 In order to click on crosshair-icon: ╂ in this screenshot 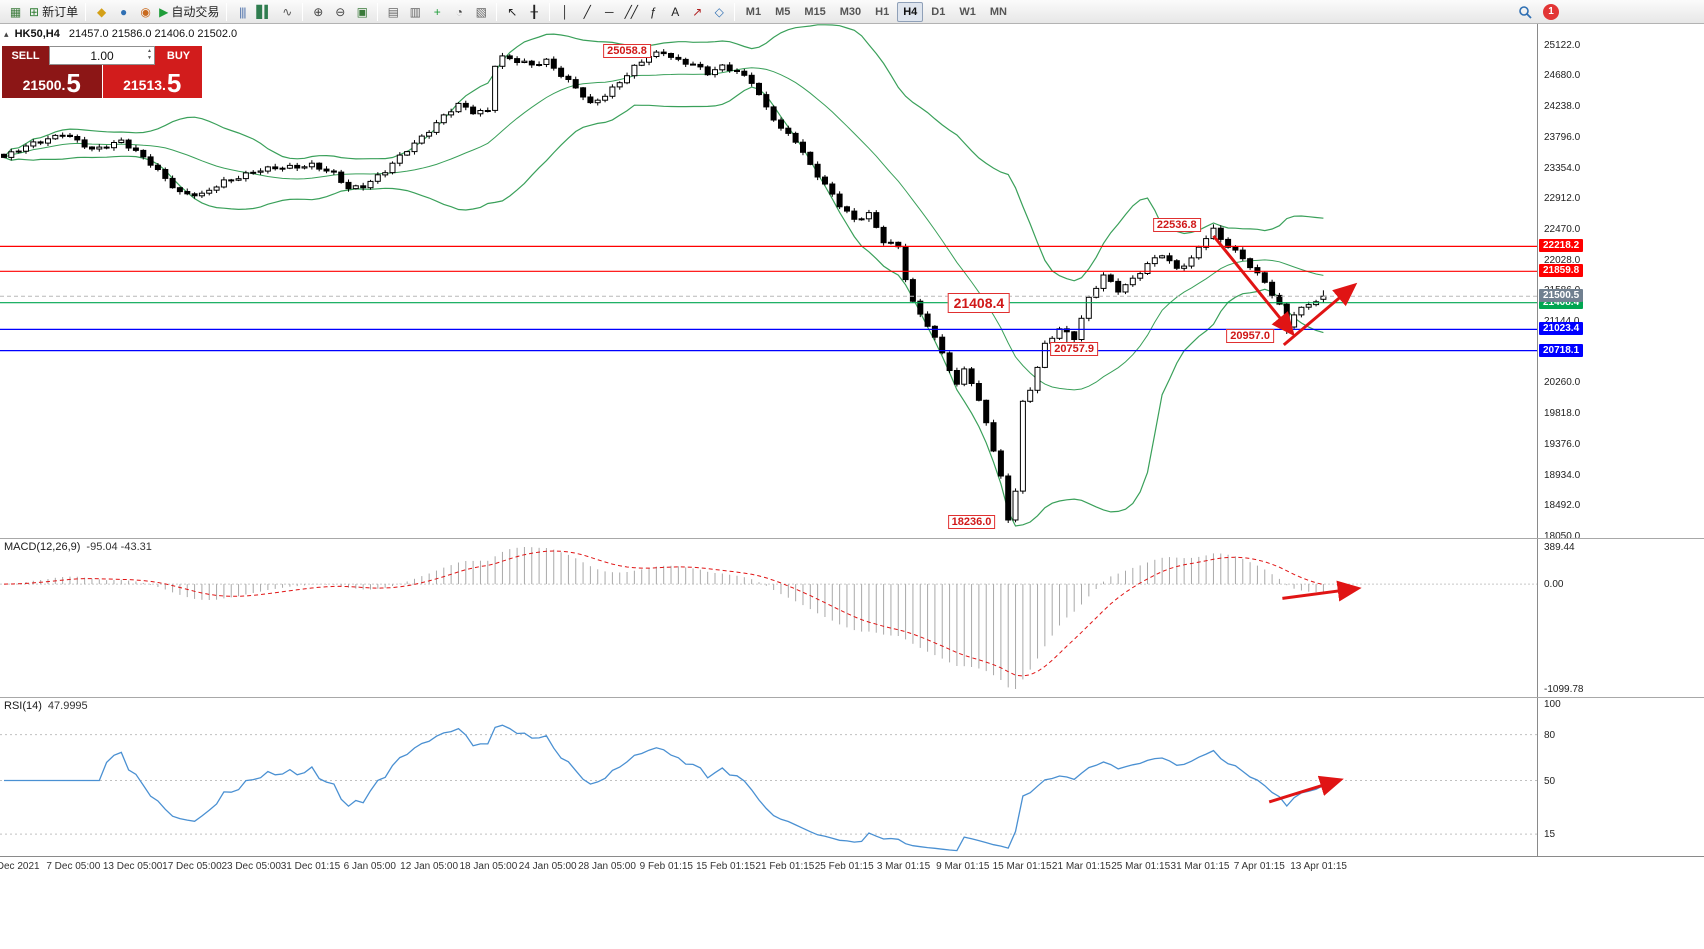, I will do `click(534, 11)`.